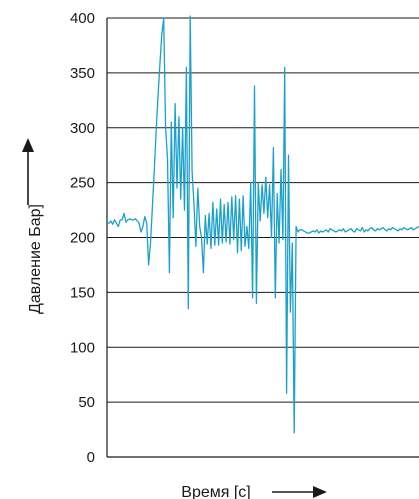  Describe the element at coordinates (86, 402) in the screenshot. I see `y-tick-label: 50` at that location.